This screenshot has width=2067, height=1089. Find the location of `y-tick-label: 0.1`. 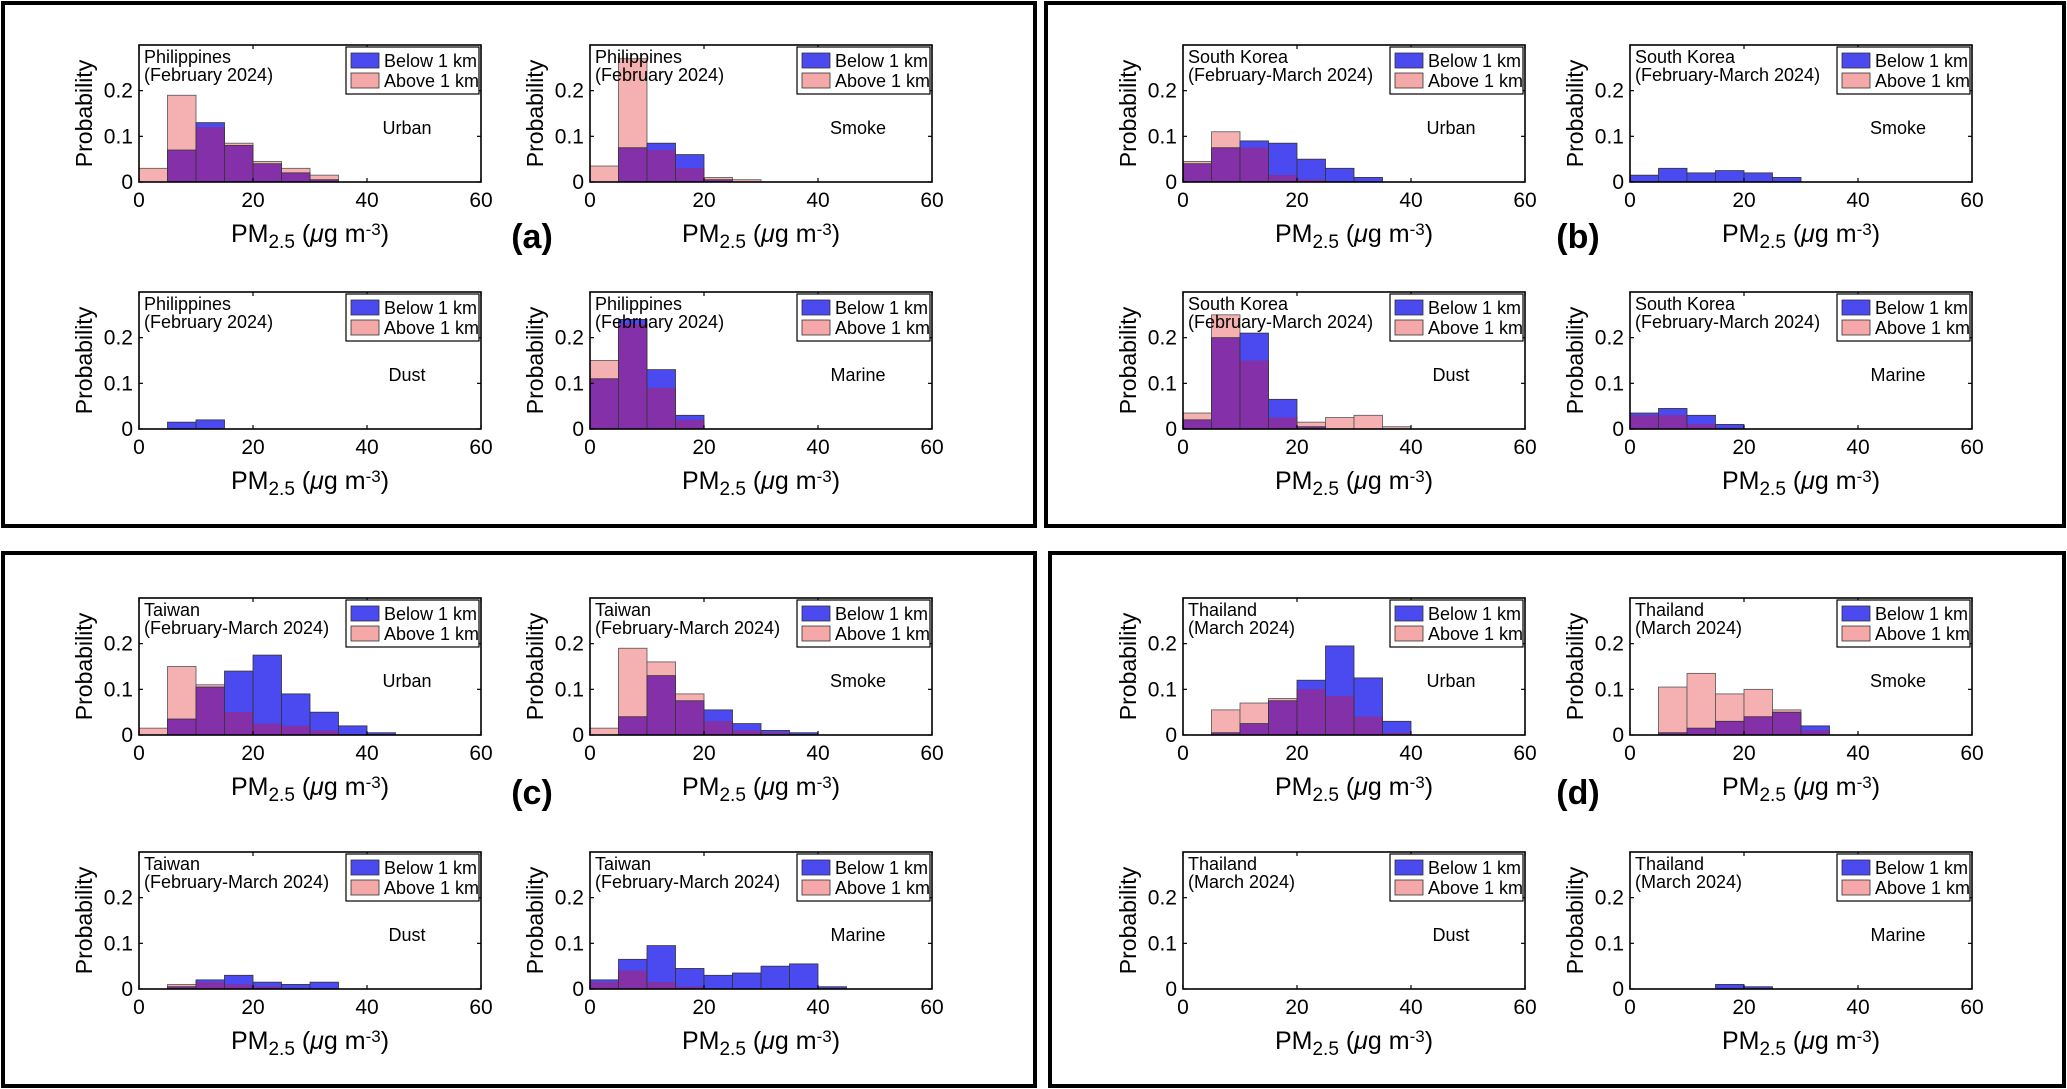

y-tick-label: 0.1 is located at coordinates (118, 136).